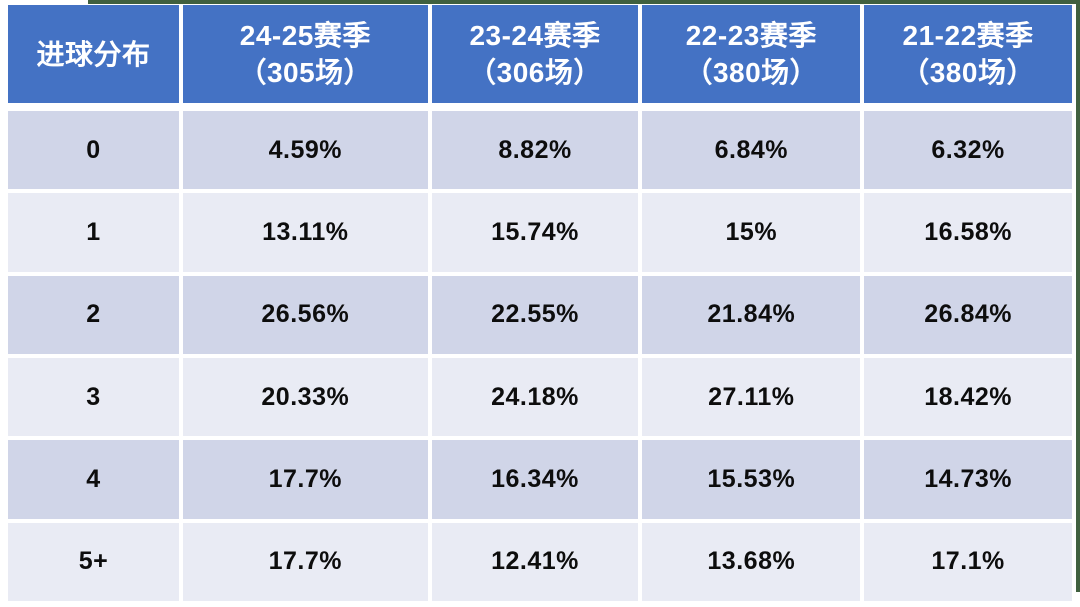 Image resolution: width=1080 pixels, height=607 pixels. What do you see at coordinates (751, 397) in the screenshot?
I see `value-cell: 27.11%` at bounding box center [751, 397].